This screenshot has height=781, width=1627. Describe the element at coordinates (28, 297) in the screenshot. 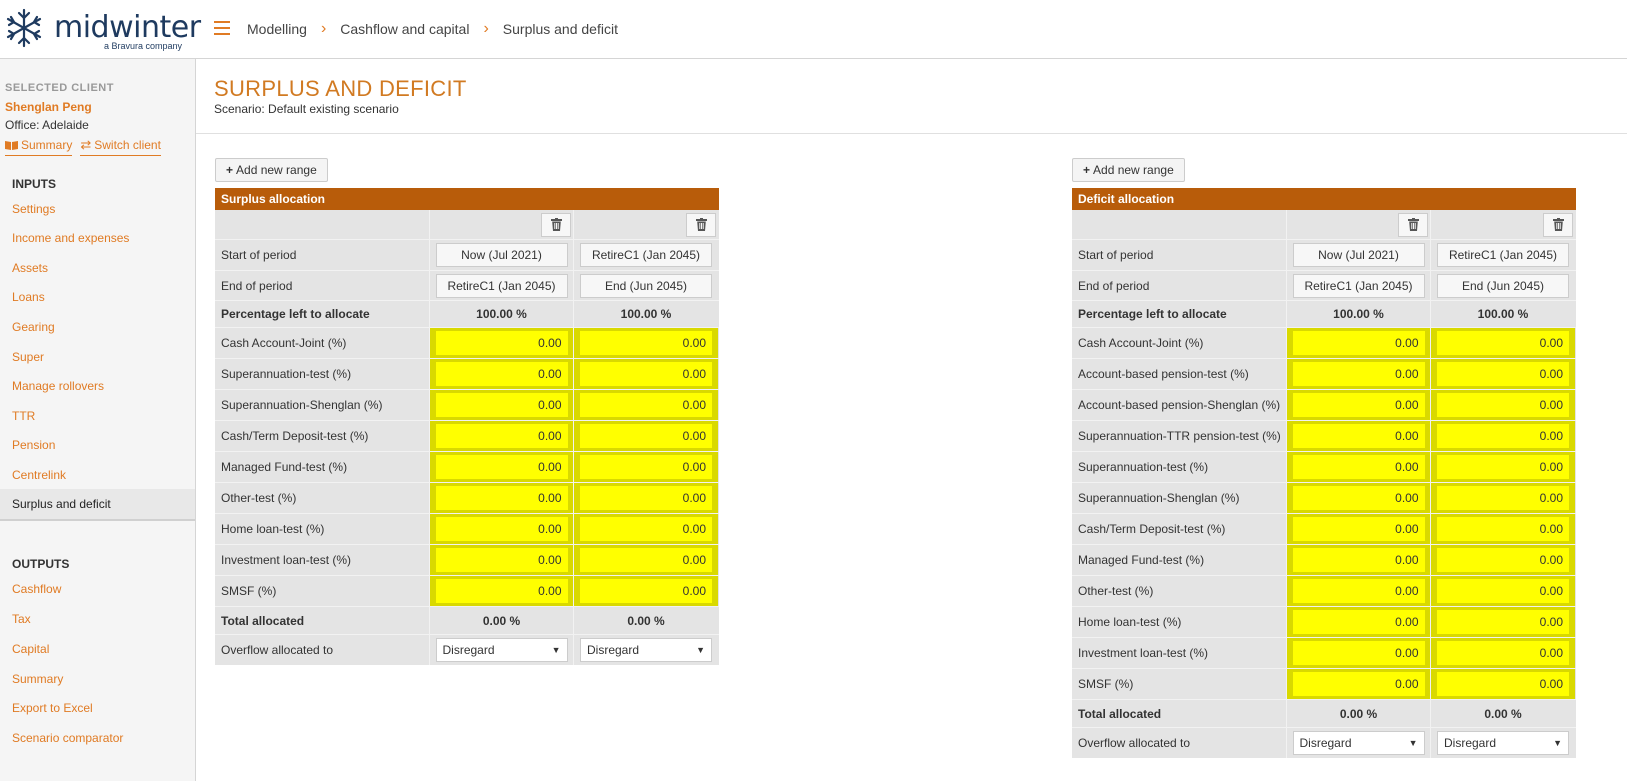

I see `sidebar-item-loans: Loans` at that location.